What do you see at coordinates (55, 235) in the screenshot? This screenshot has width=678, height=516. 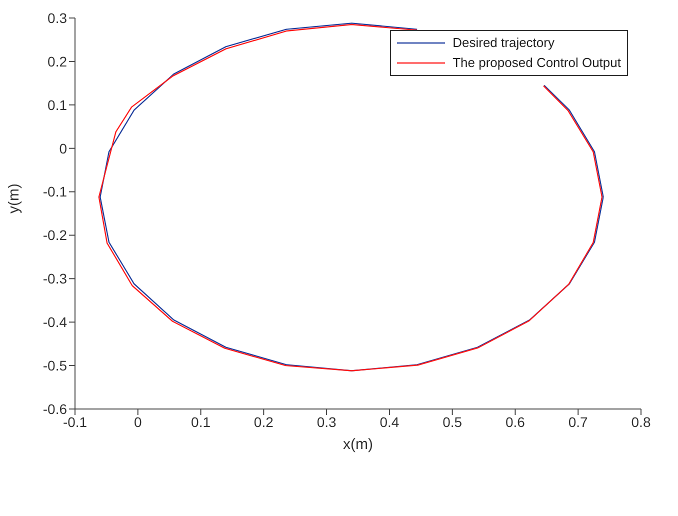 I see `y-tick-label: -0.2` at bounding box center [55, 235].